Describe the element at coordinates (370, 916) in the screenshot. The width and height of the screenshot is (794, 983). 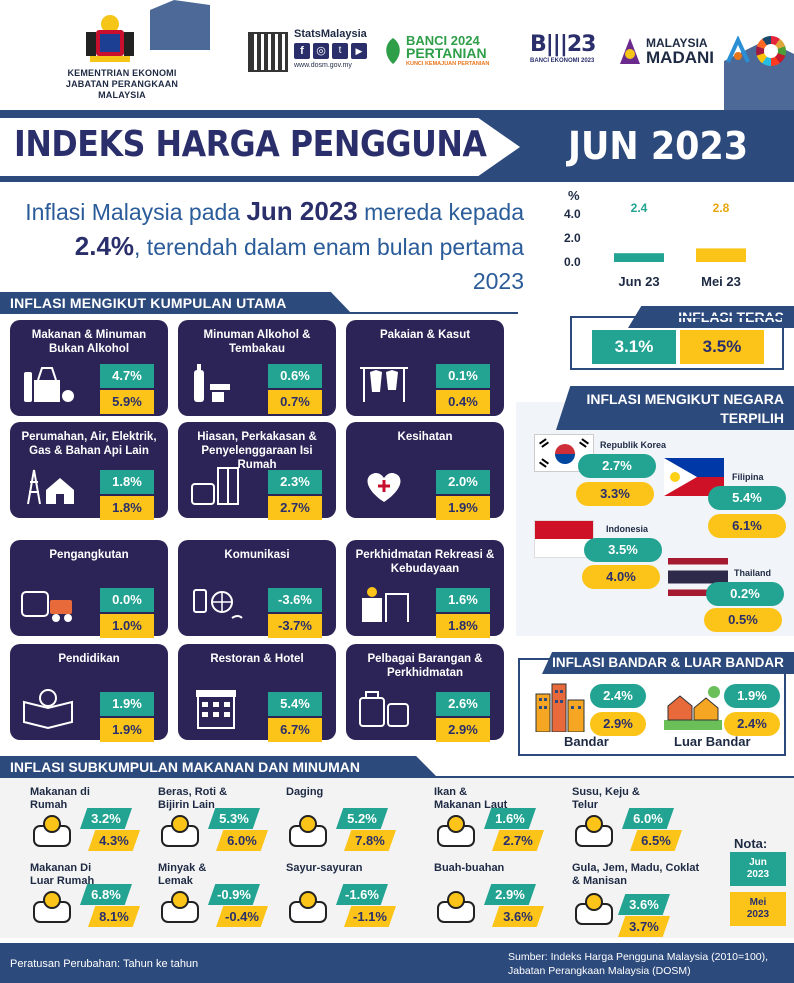
I see `subgroup-mei-value: -1.1%` at that location.